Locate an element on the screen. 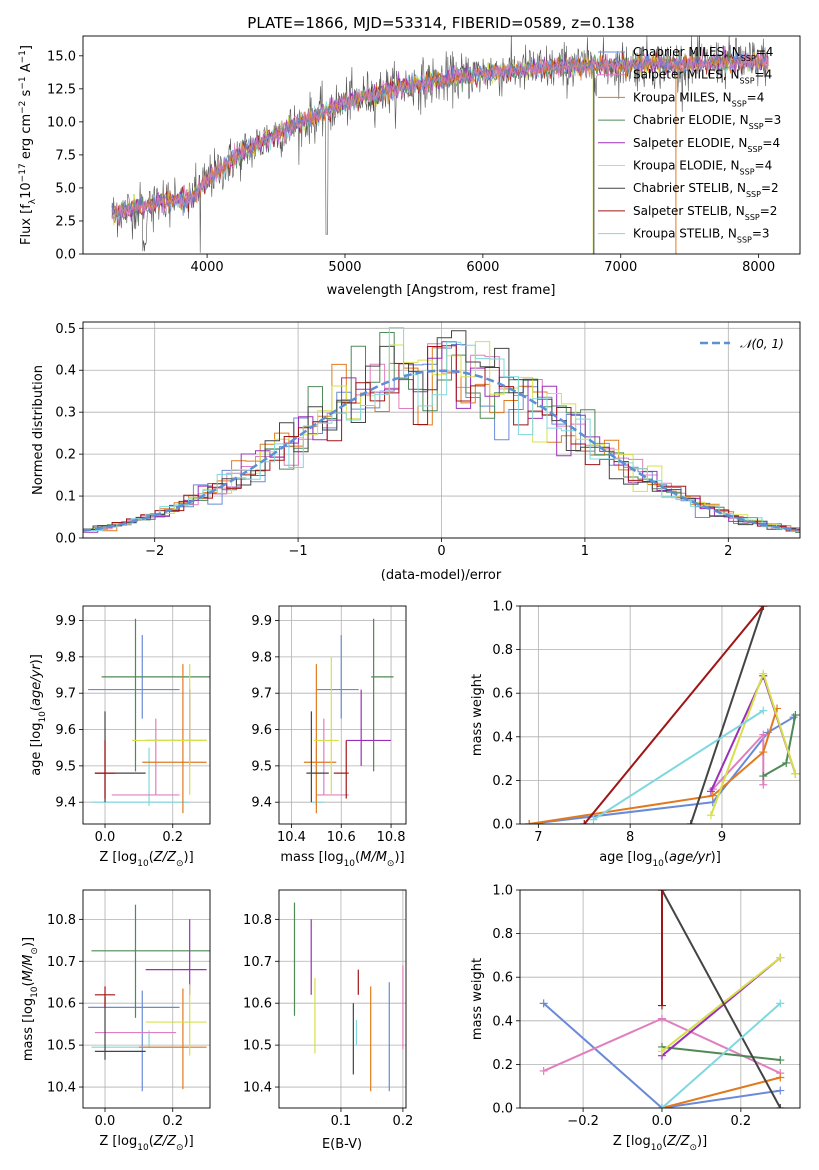  y-tick-label: 9.4 is located at coordinates (261, 803).